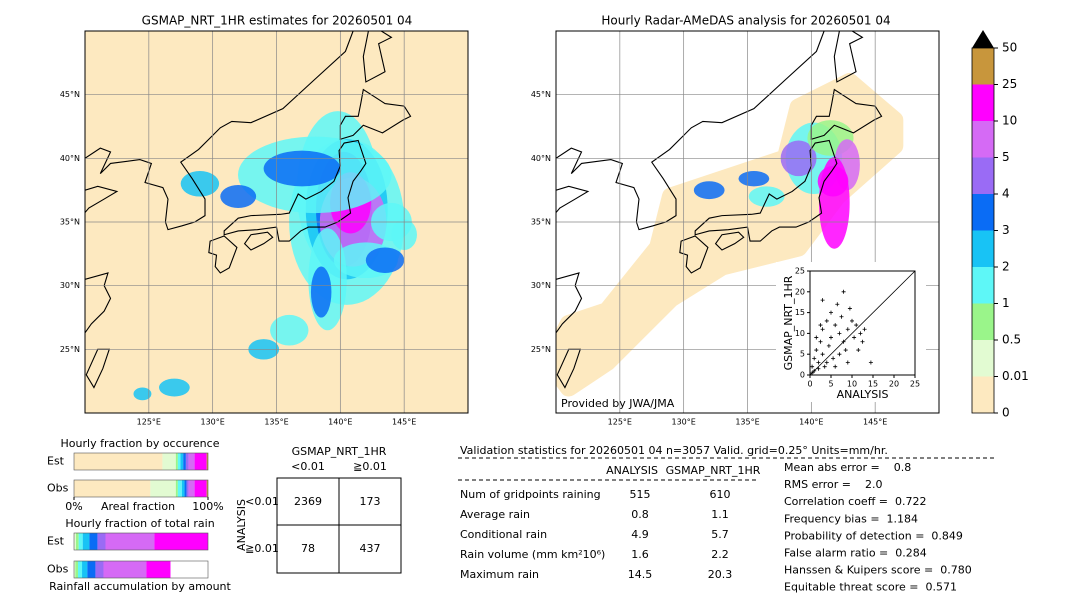 The width and height of the screenshot is (1080, 612). I want to click on col-header: ANALYSIS, so click(632, 470).